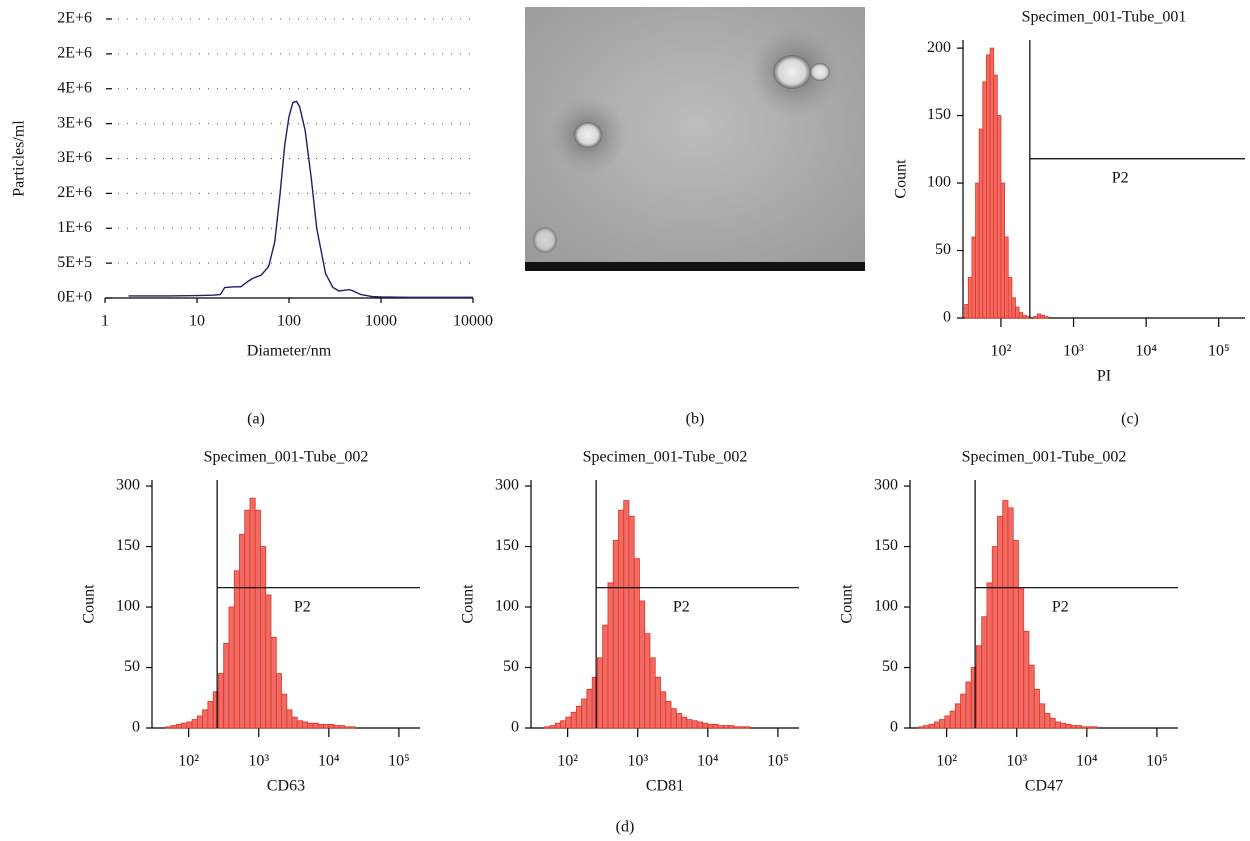 This screenshot has height=841, width=1250. Describe the element at coordinates (625, 827) in the screenshot. I see `panel-label: (d)` at that location.